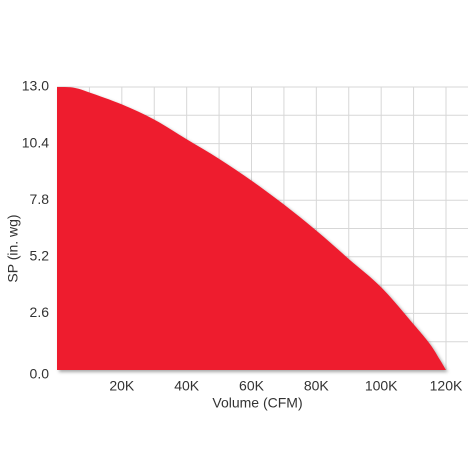  Describe the element at coordinates (40, 256) in the screenshot. I see `y-tick-label: 5.2` at that location.